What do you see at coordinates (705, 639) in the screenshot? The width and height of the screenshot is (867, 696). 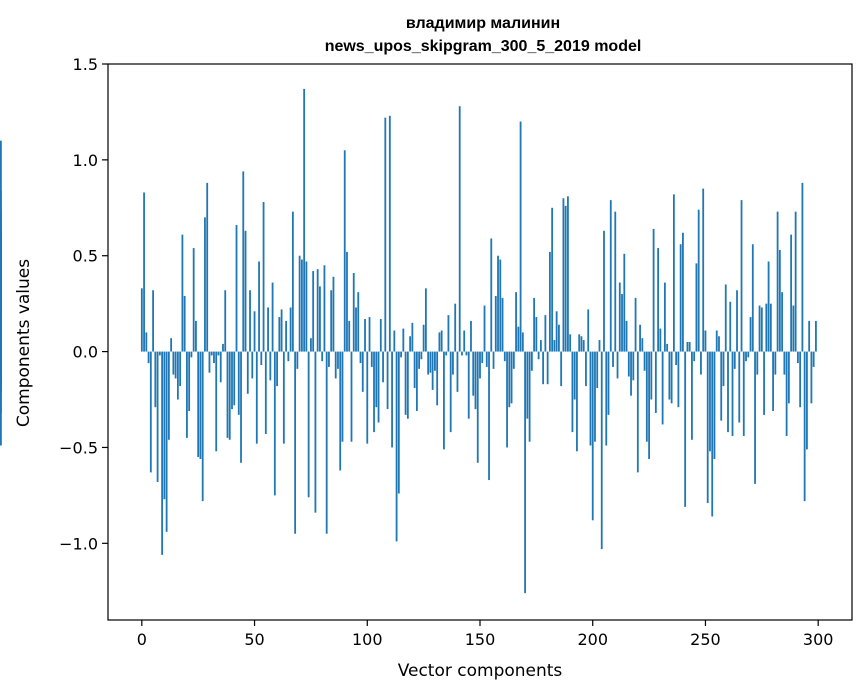 I see `x-tick-label: 250` at bounding box center [705, 639].